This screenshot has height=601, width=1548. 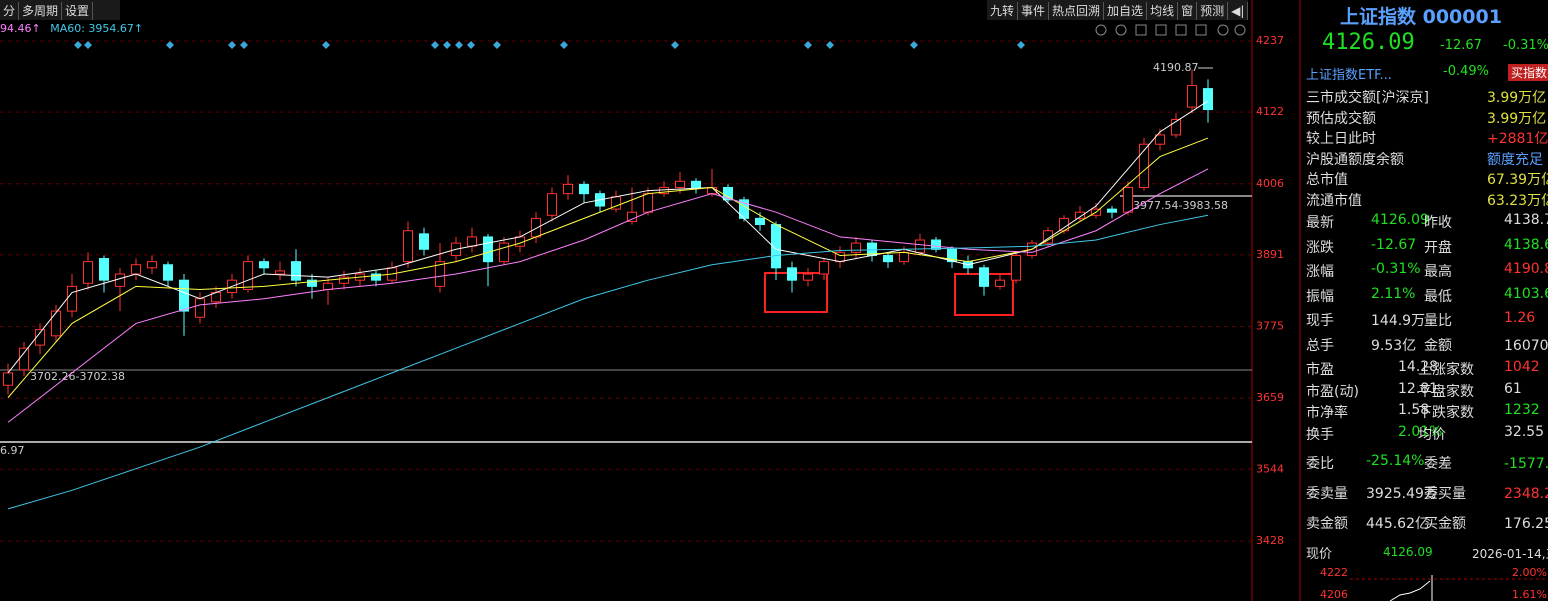 I want to click on quote-row: 市盈 14.28 上涨家数 1042, so click(x=1427, y=368).